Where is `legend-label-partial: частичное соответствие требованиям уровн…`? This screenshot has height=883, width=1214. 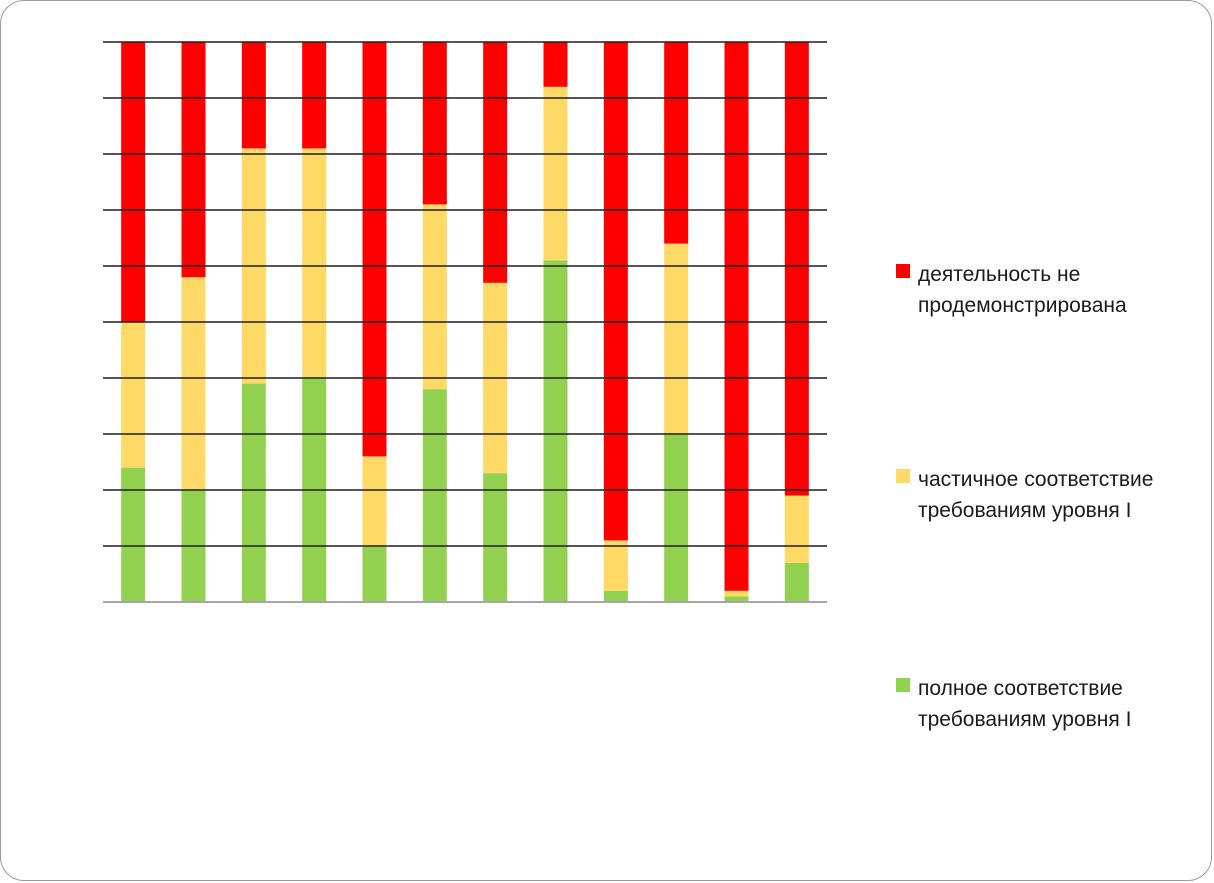
legend-label-partial: частичное соответствие требованиям уровн… is located at coordinates (1036, 495).